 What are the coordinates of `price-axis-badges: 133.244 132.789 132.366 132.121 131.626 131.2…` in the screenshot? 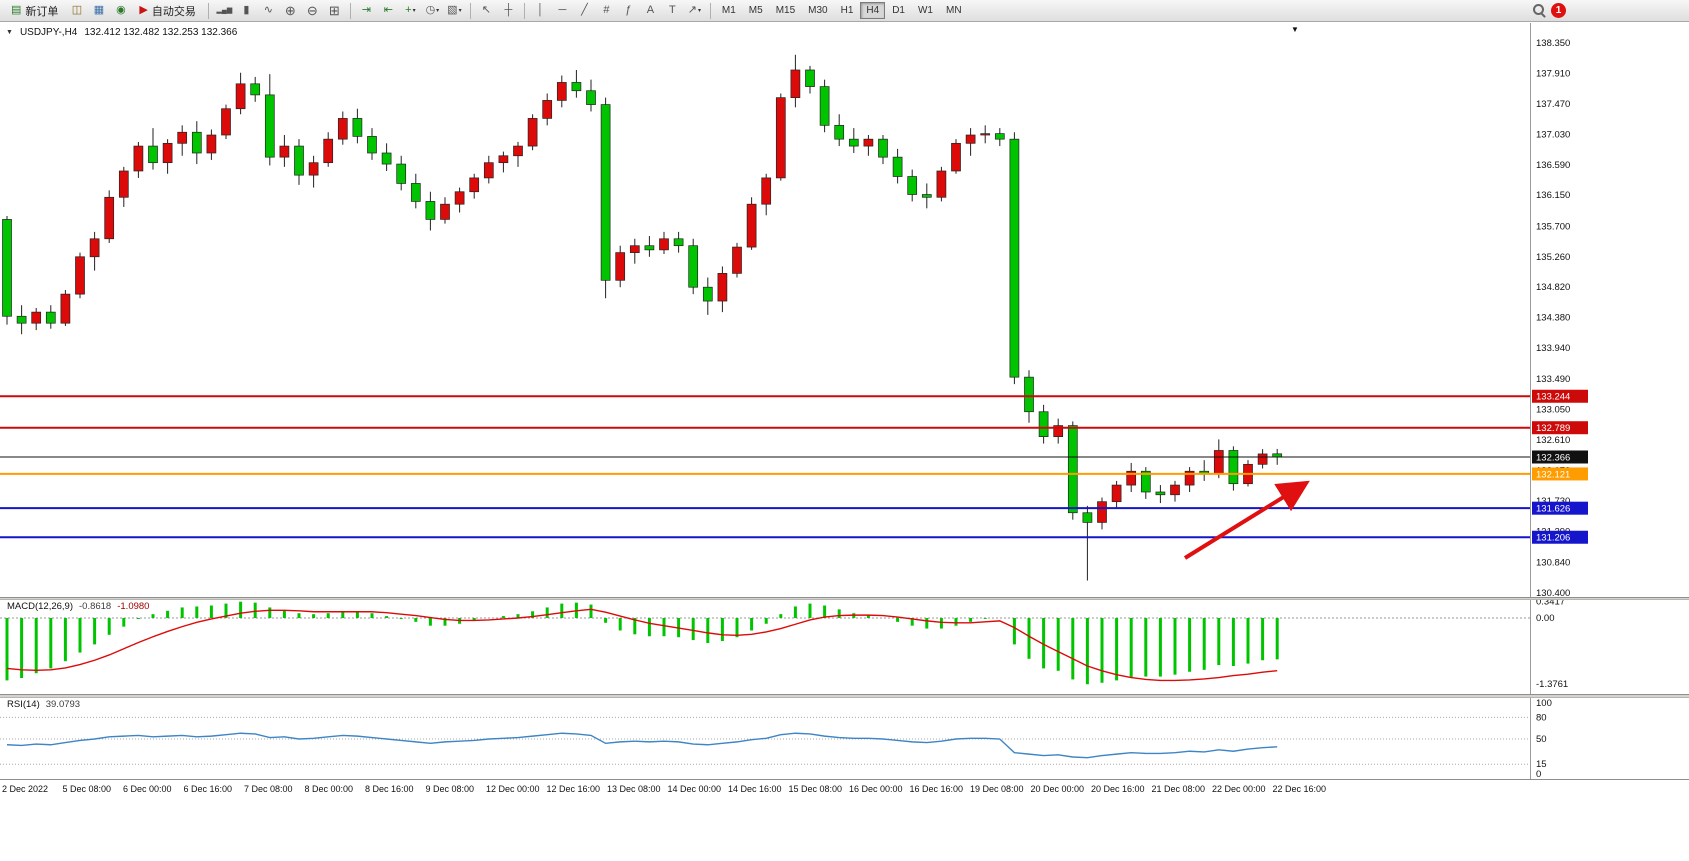 It's located at (1560, 466).